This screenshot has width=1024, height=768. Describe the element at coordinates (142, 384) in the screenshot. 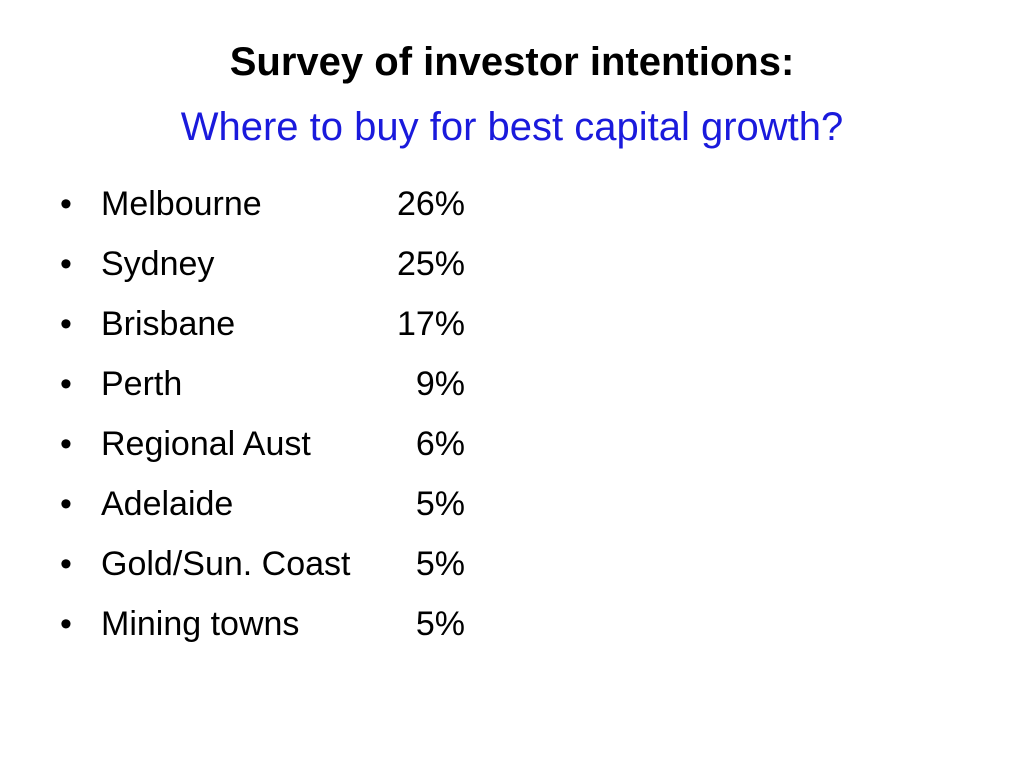

I see `item-label: Perth` at that location.